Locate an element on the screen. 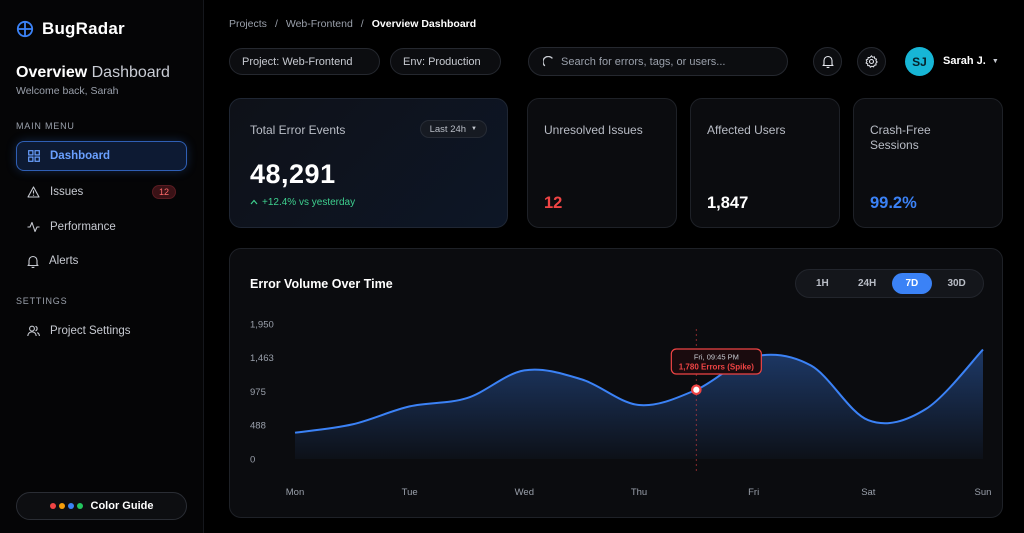 This screenshot has height=533, width=1024. color-guide-button: Color Guide is located at coordinates (101, 506).